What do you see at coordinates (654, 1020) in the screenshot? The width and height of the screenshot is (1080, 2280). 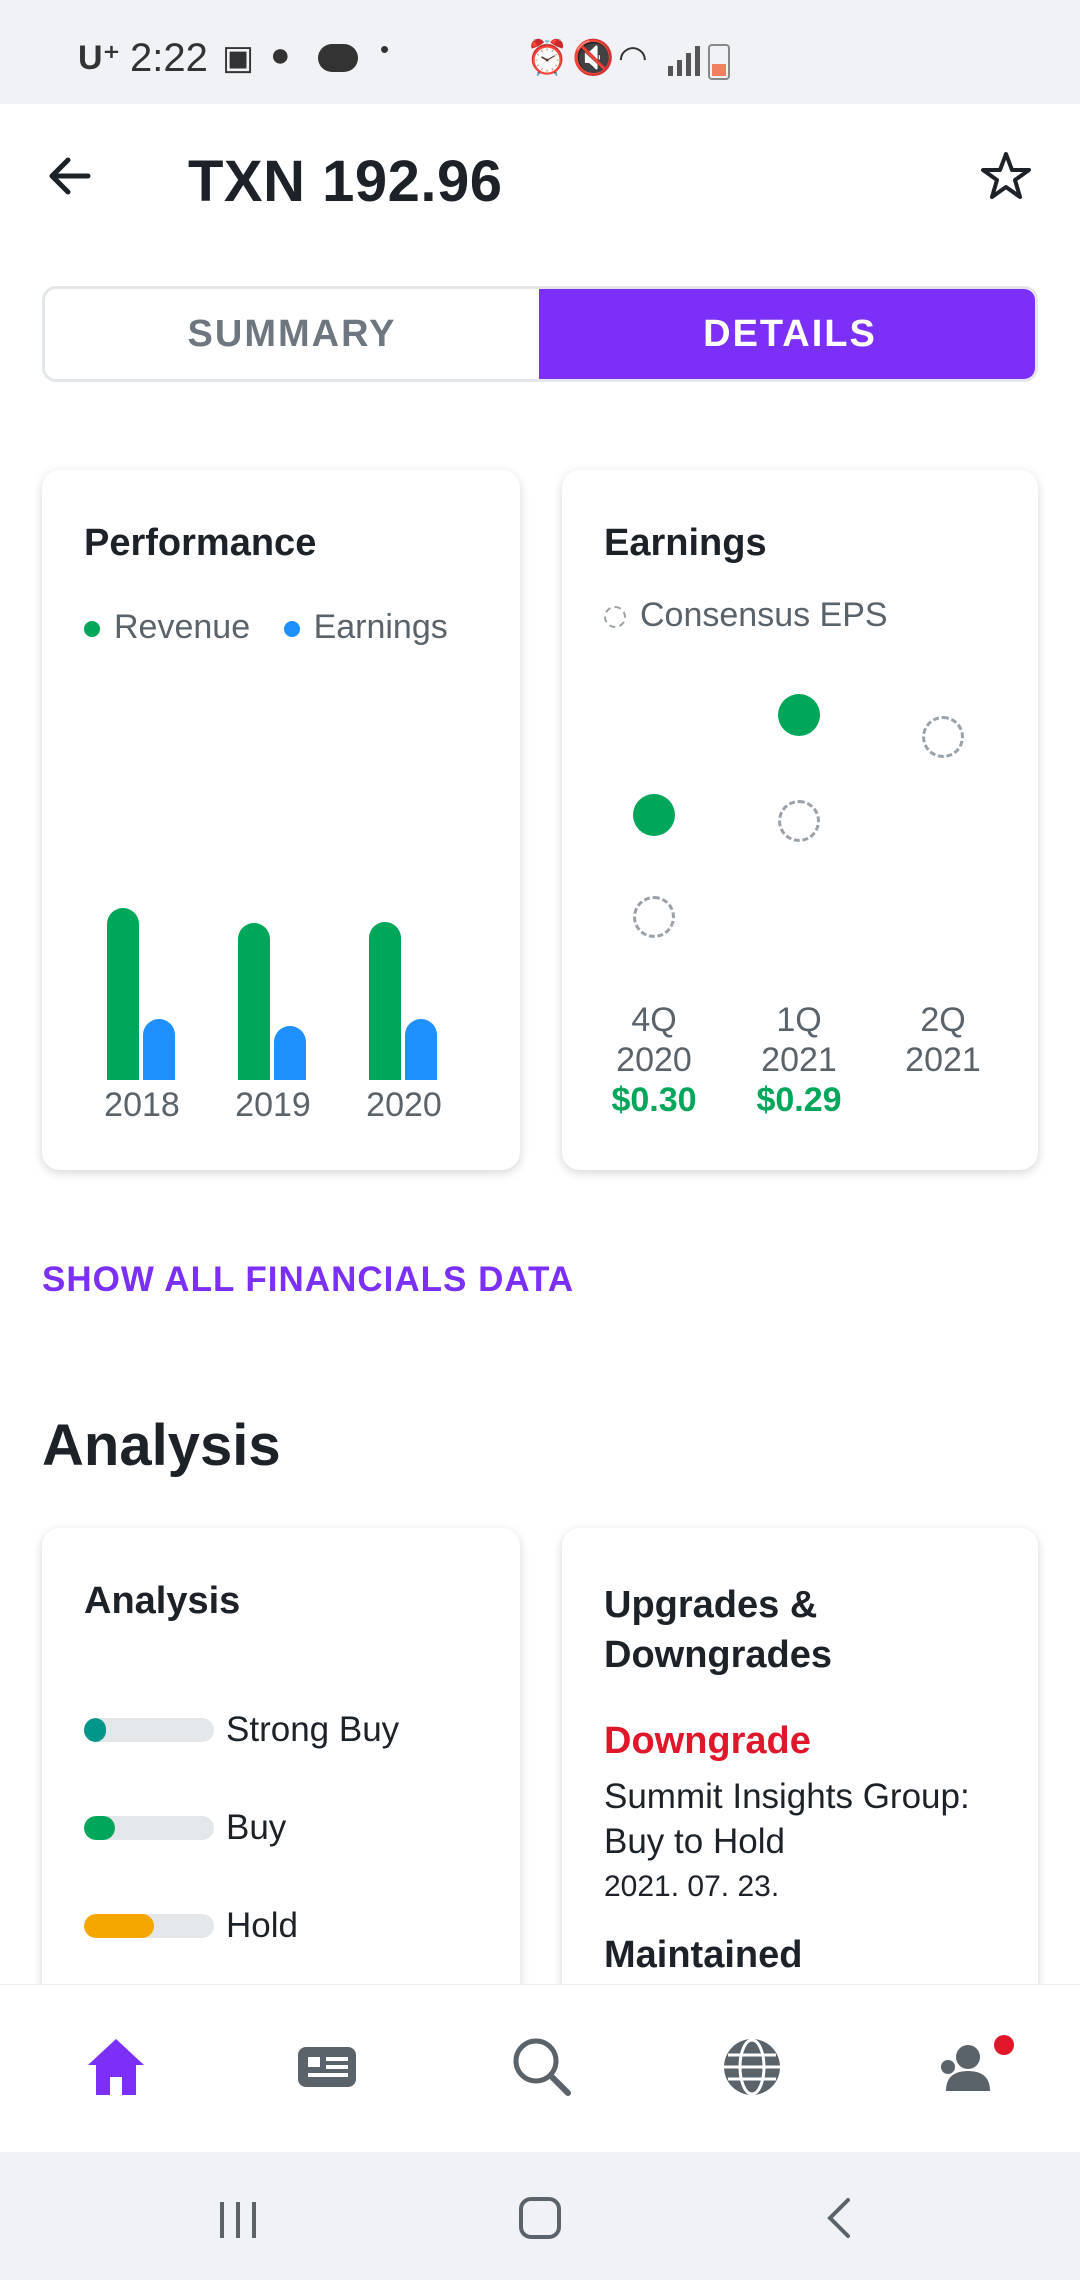 I see `quarter-name: 4Q` at bounding box center [654, 1020].